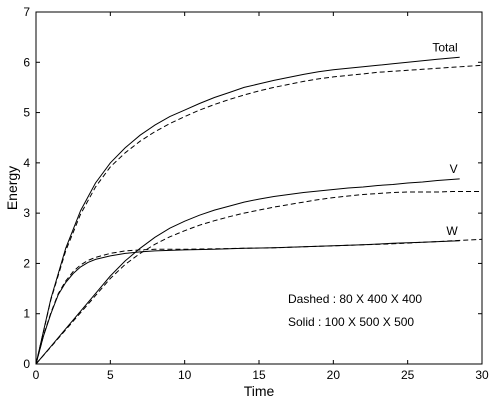 Image resolution: width=494 pixels, height=403 pixels. Describe the element at coordinates (351, 322) in the screenshot. I see `annotation-solid: Solid : 100 X 500 X 500` at that location.